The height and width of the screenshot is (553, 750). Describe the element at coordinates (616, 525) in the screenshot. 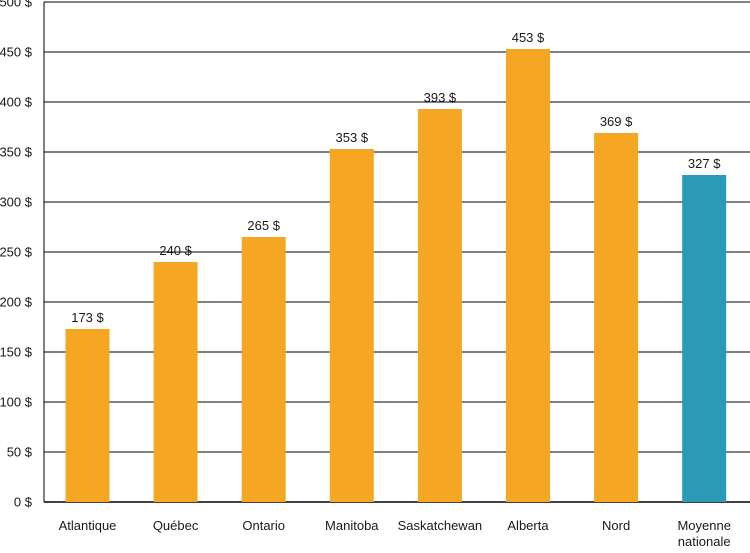

I see `x-tick-label: Nord` at that location.